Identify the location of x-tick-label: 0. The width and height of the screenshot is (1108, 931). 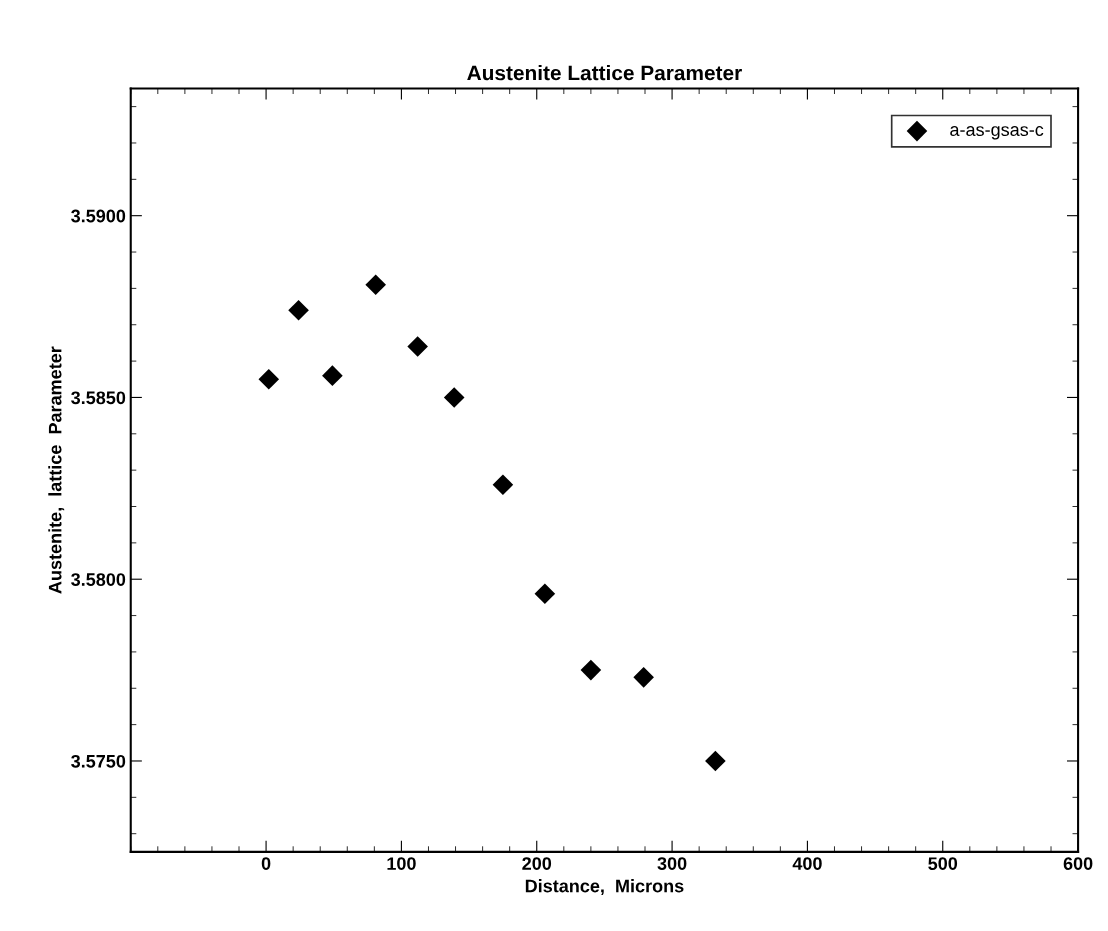
(266, 863).